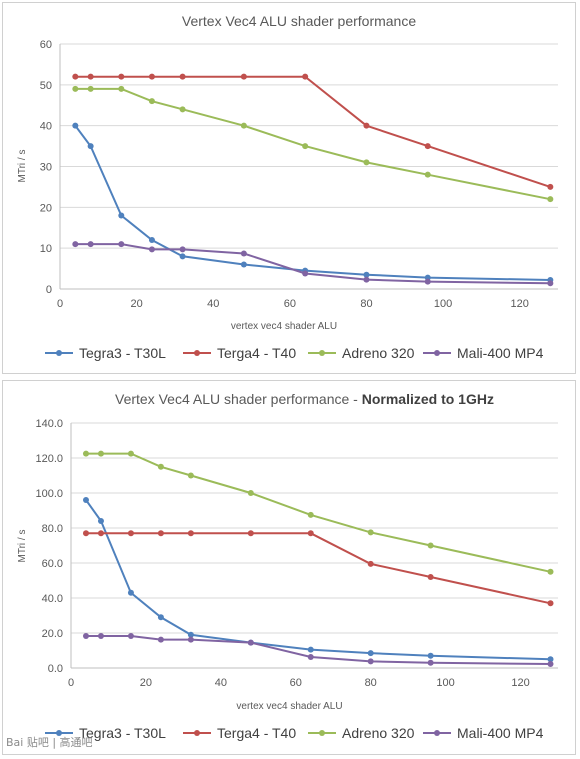  What do you see at coordinates (46, 208) in the screenshot?
I see `y-tick-label: 20` at bounding box center [46, 208].